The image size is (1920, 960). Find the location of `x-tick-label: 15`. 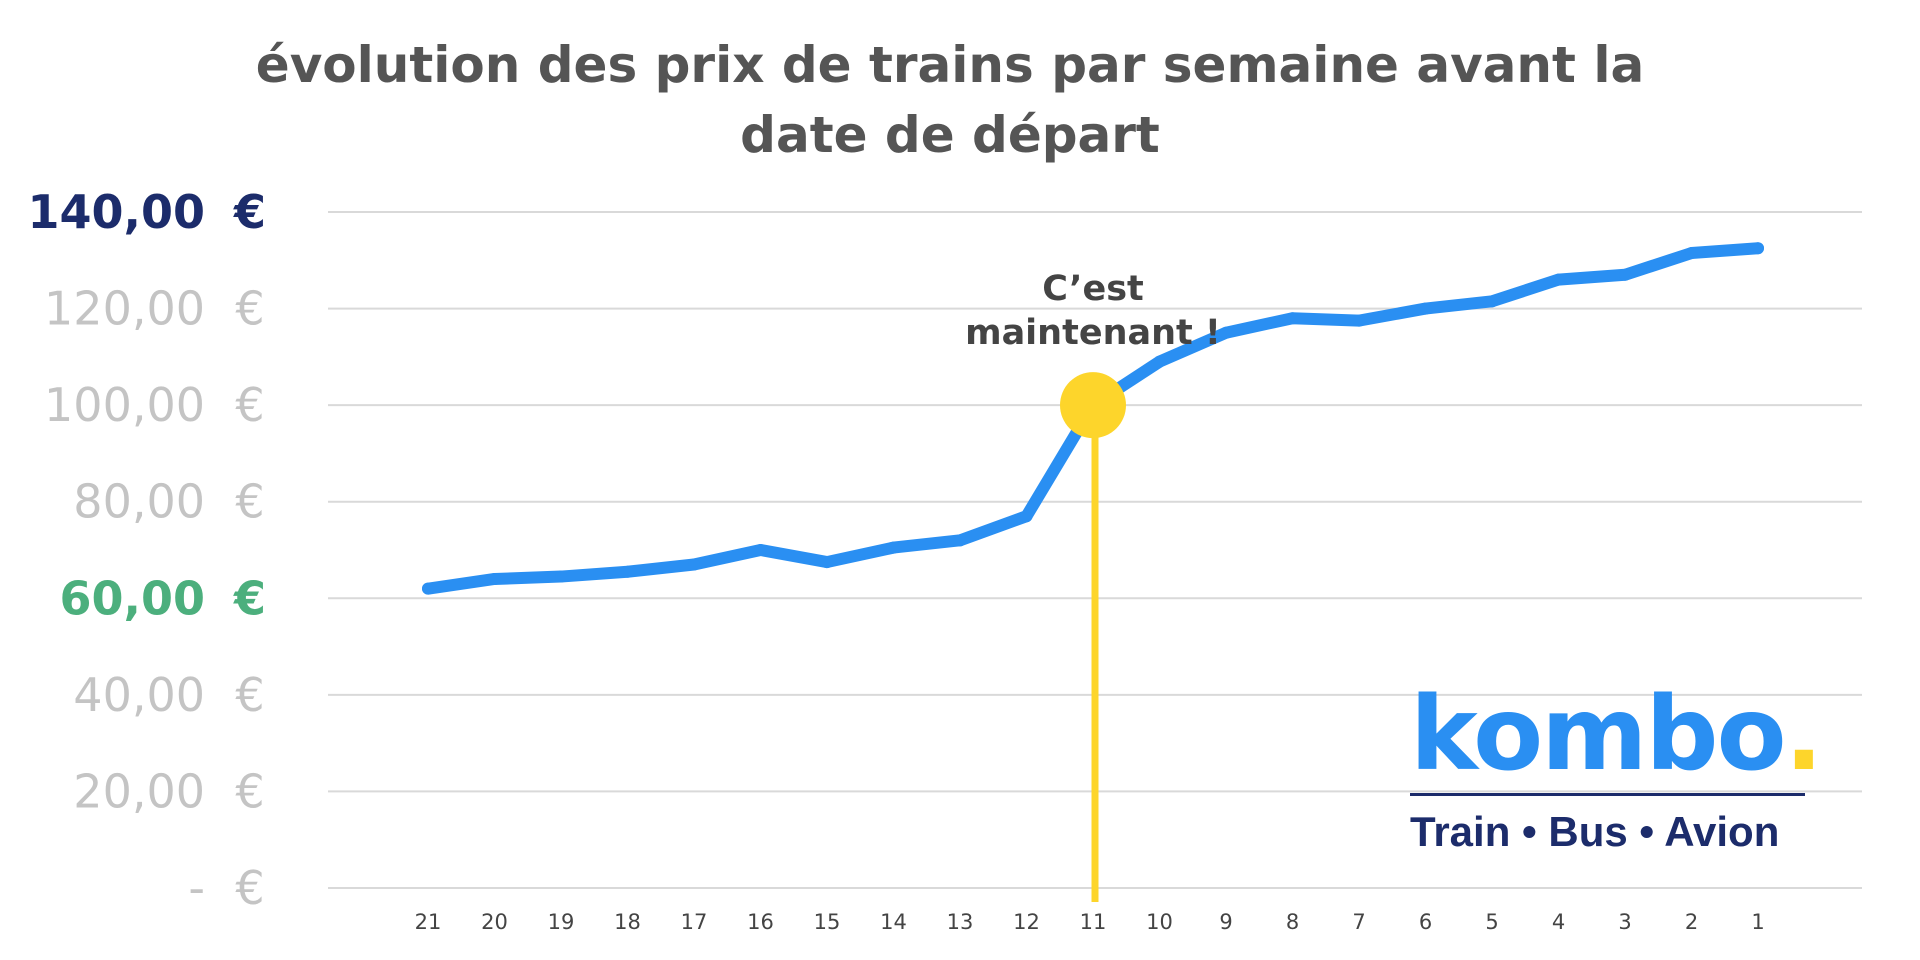

x-tick-label: 15 is located at coordinates (827, 922).